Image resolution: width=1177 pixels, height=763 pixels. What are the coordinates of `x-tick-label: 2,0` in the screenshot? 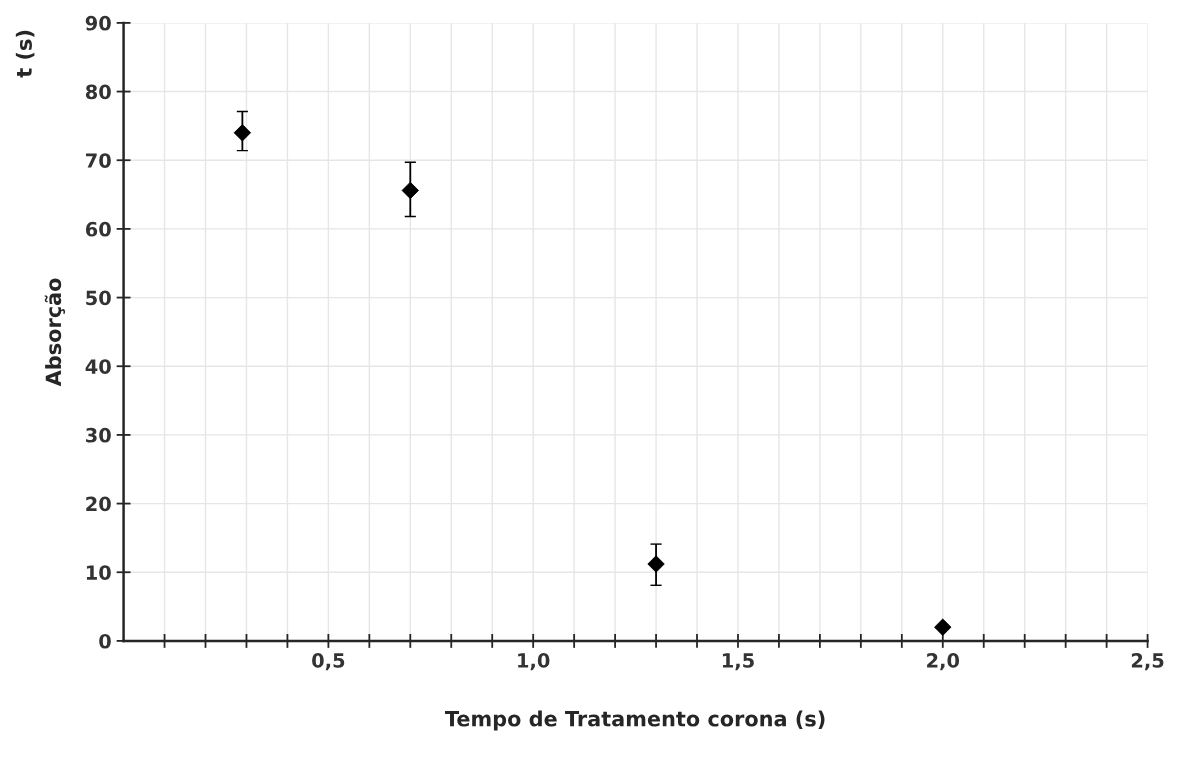 It's located at (943, 662).